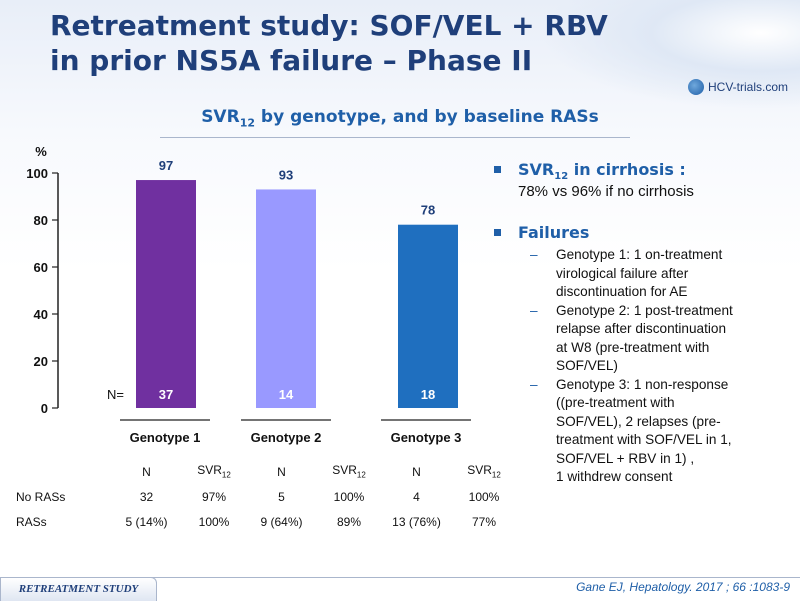  What do you see at coordinates (44, 408) in the screenshot?
I see `y-tick-label: 0` at bounding box center [44, 408].